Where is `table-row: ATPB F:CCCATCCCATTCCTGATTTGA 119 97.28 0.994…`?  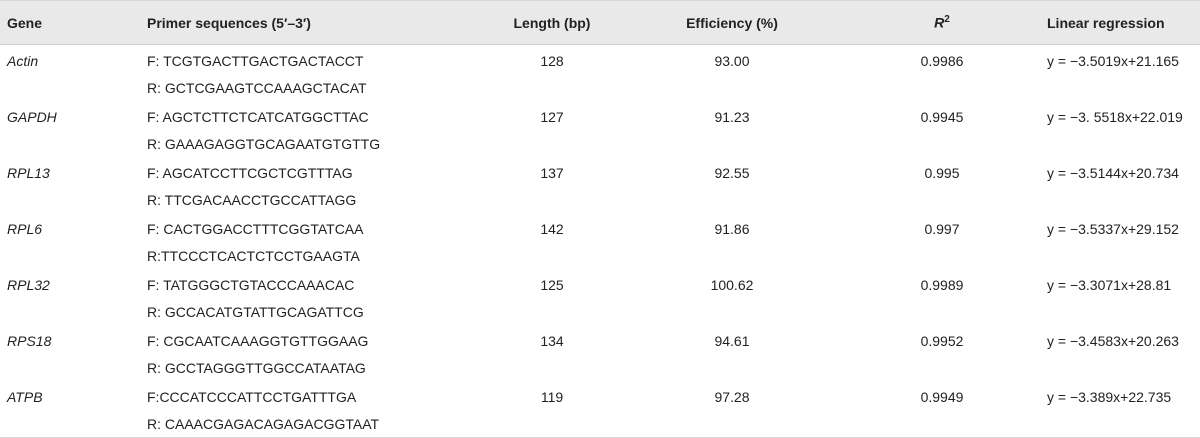
table-row: ATPB F:CCCATCCCATTCCTGATTTGA 119 97.28 0.994… is located at coordinates (600, 395).